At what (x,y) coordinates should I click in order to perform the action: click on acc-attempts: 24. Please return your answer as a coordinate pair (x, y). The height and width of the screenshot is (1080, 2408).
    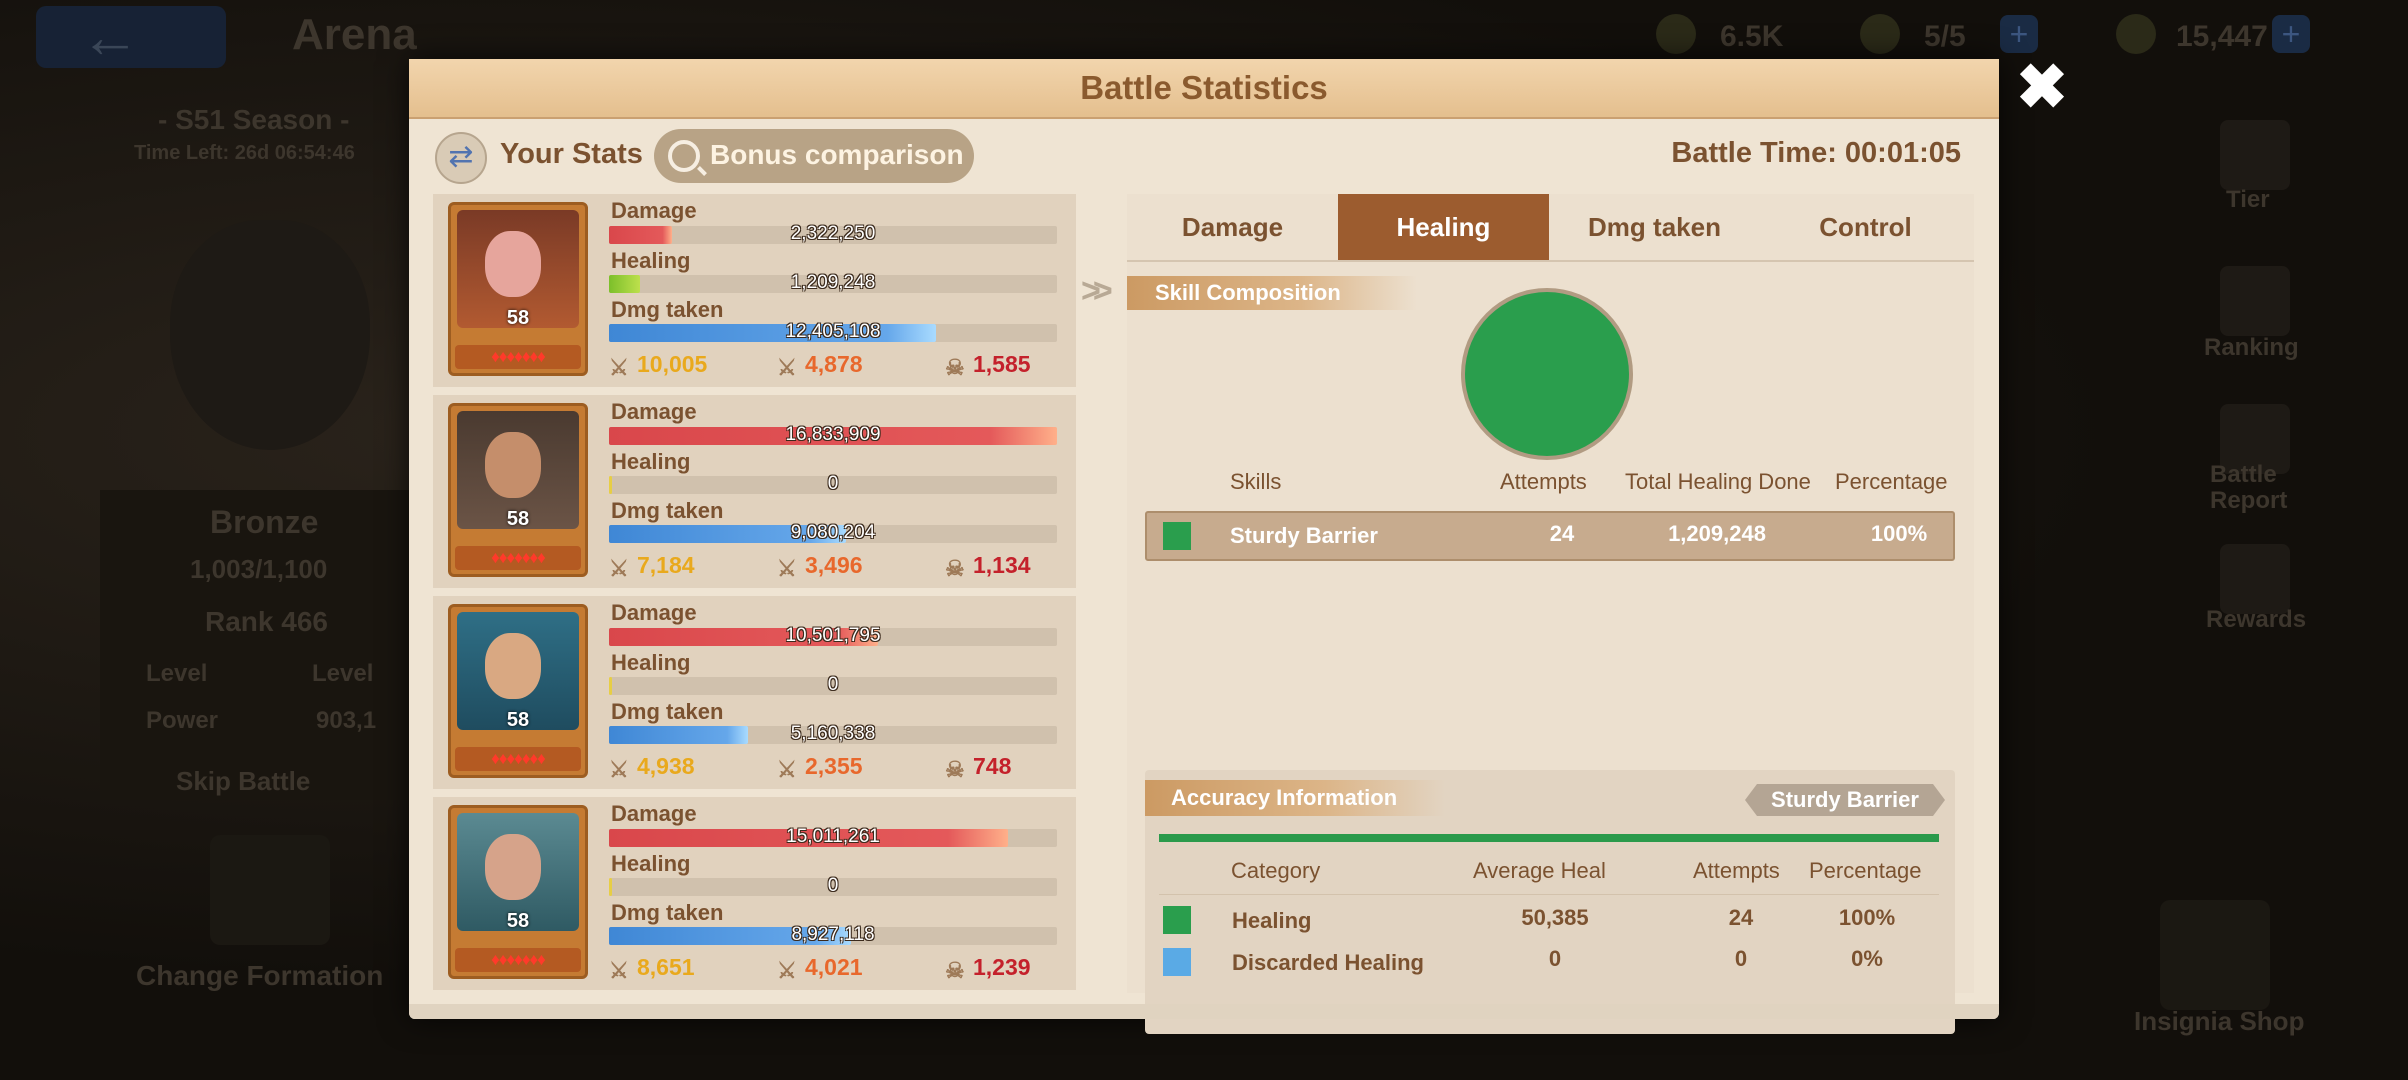
    Looking at the image, I should click on (1741, 917).